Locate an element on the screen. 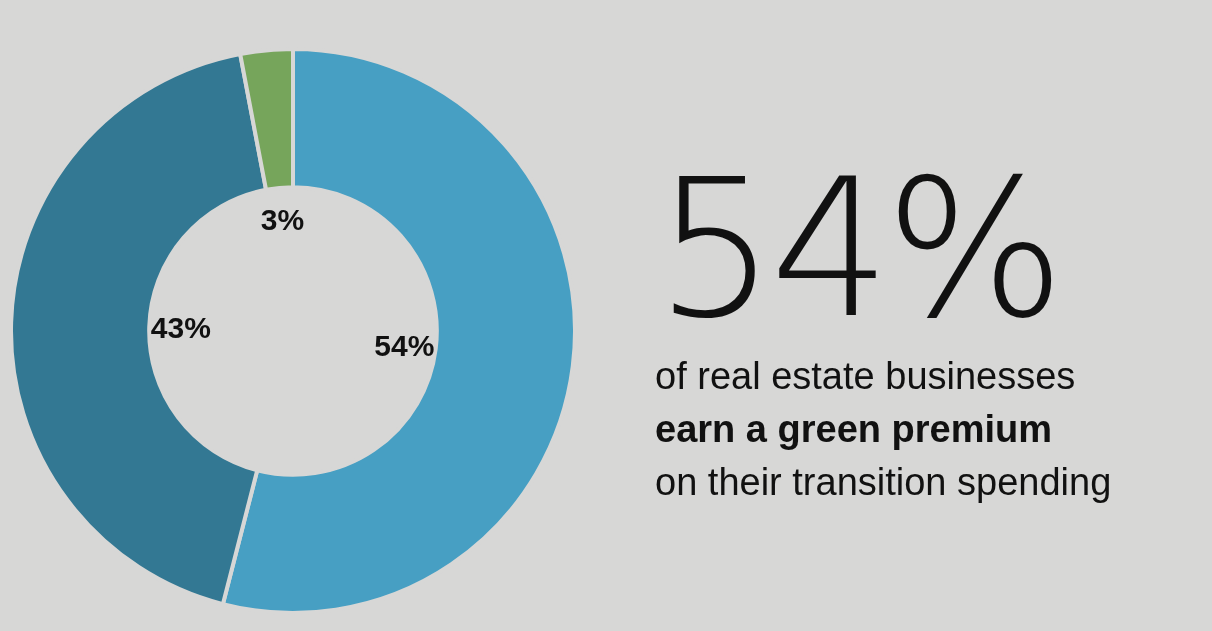 The image size is (1212, 631). data-label: 43% is located at coordinates (180, 327).